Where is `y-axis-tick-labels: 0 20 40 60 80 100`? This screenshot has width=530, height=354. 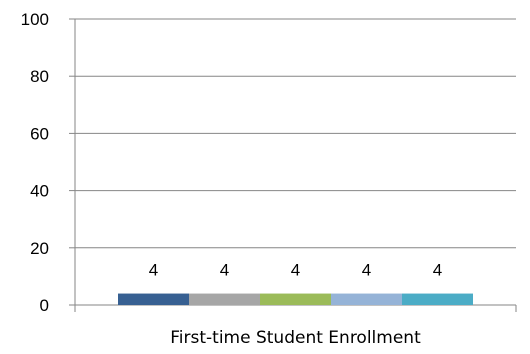 y-axis-tick-labels: 0 20 40 60 80 100 is located at coordinates (35, 162).